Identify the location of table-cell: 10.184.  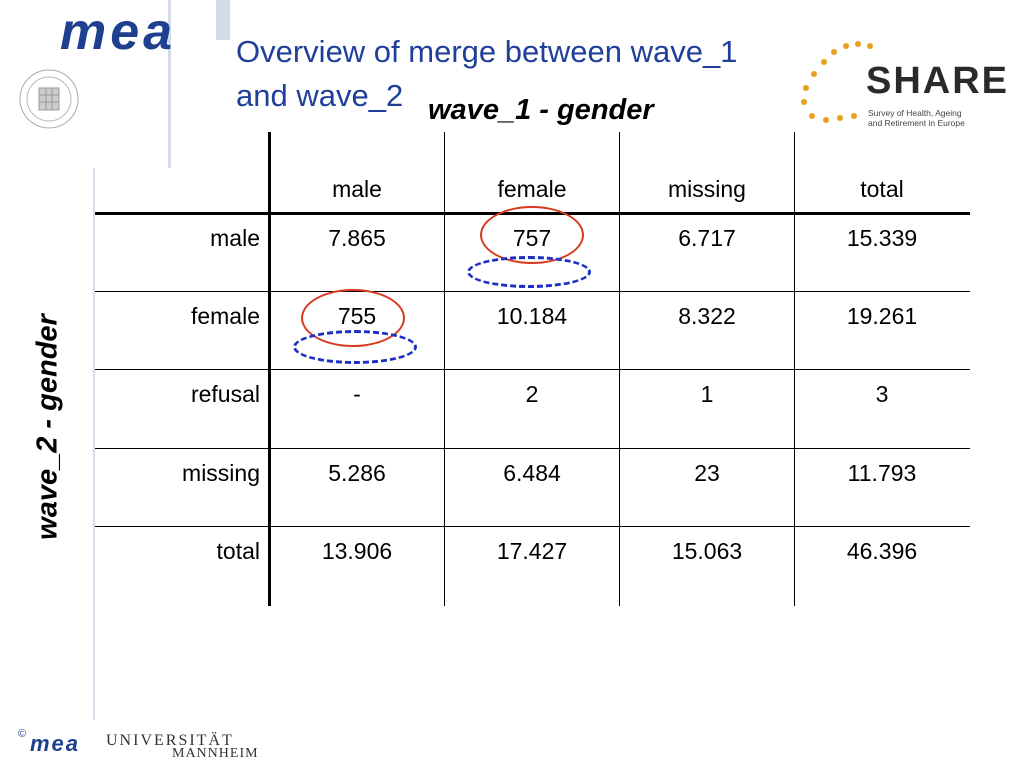
(532, 316).